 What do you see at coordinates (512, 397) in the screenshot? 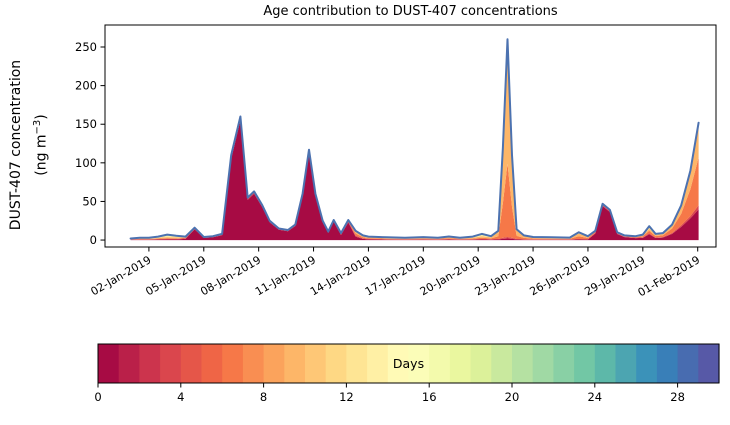
I see `colorbar-tick-label: 20` at bounding box center [512, 397].